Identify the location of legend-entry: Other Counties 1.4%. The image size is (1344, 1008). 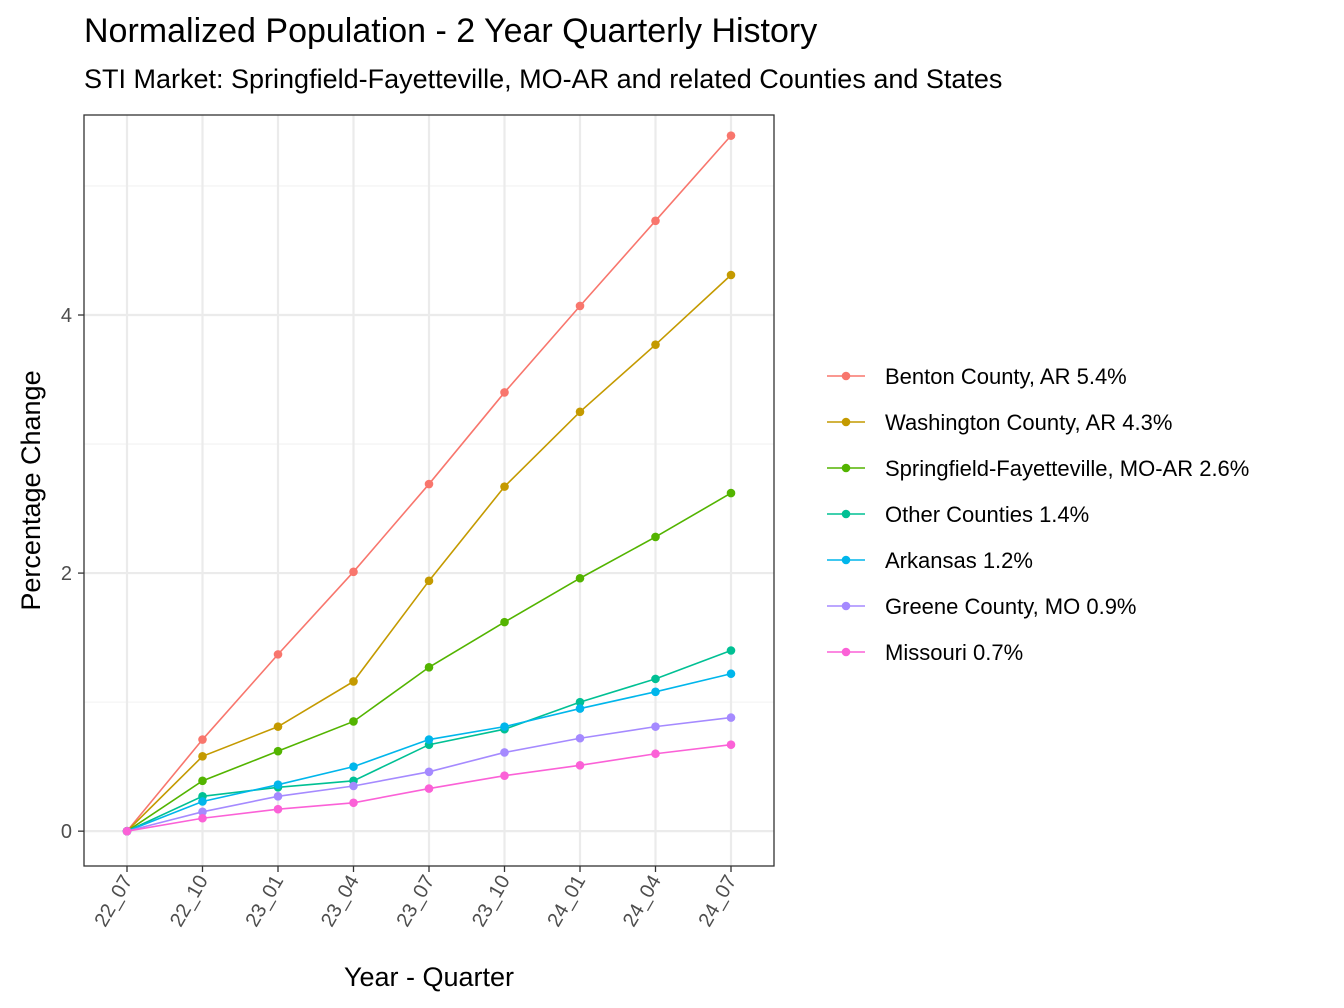
(958, 514).